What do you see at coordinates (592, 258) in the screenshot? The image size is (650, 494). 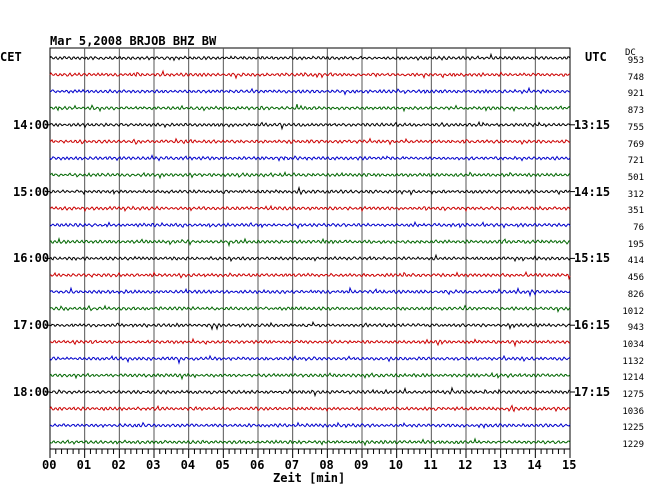 I see `utc-hour-label: 15:15` at bounding box center [592, 258].